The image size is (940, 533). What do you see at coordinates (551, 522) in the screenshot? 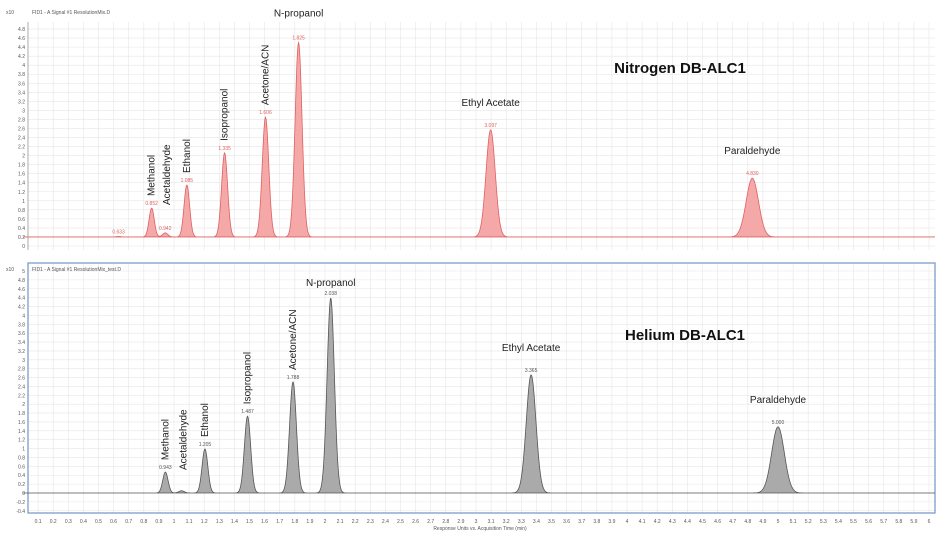
I see `x-tick-label: 3.5` at bounding box center [551, 522].